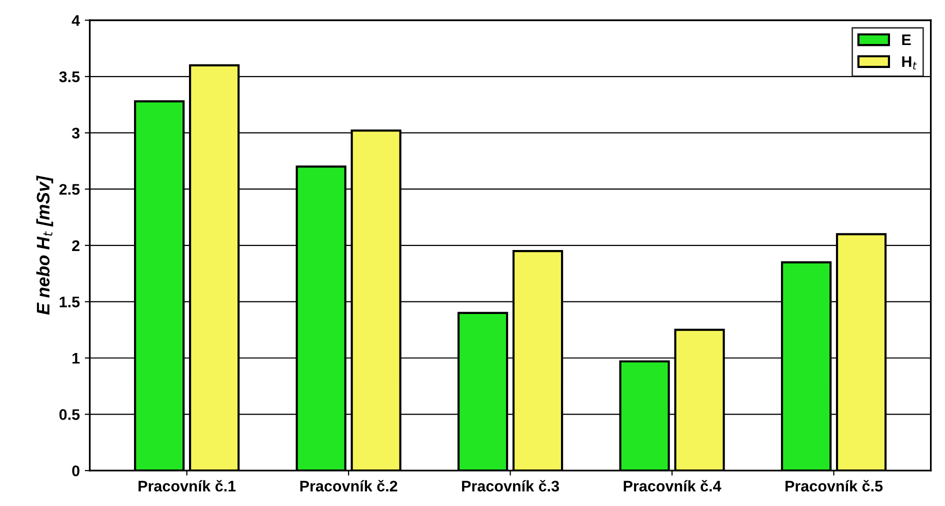 The height and width of the screenshot is (506, 945). What do you see at coordinates (834, 486) in the screenshot?
I see `x-tick-label: Pracovník č.5` at bounding box center [834, 486].